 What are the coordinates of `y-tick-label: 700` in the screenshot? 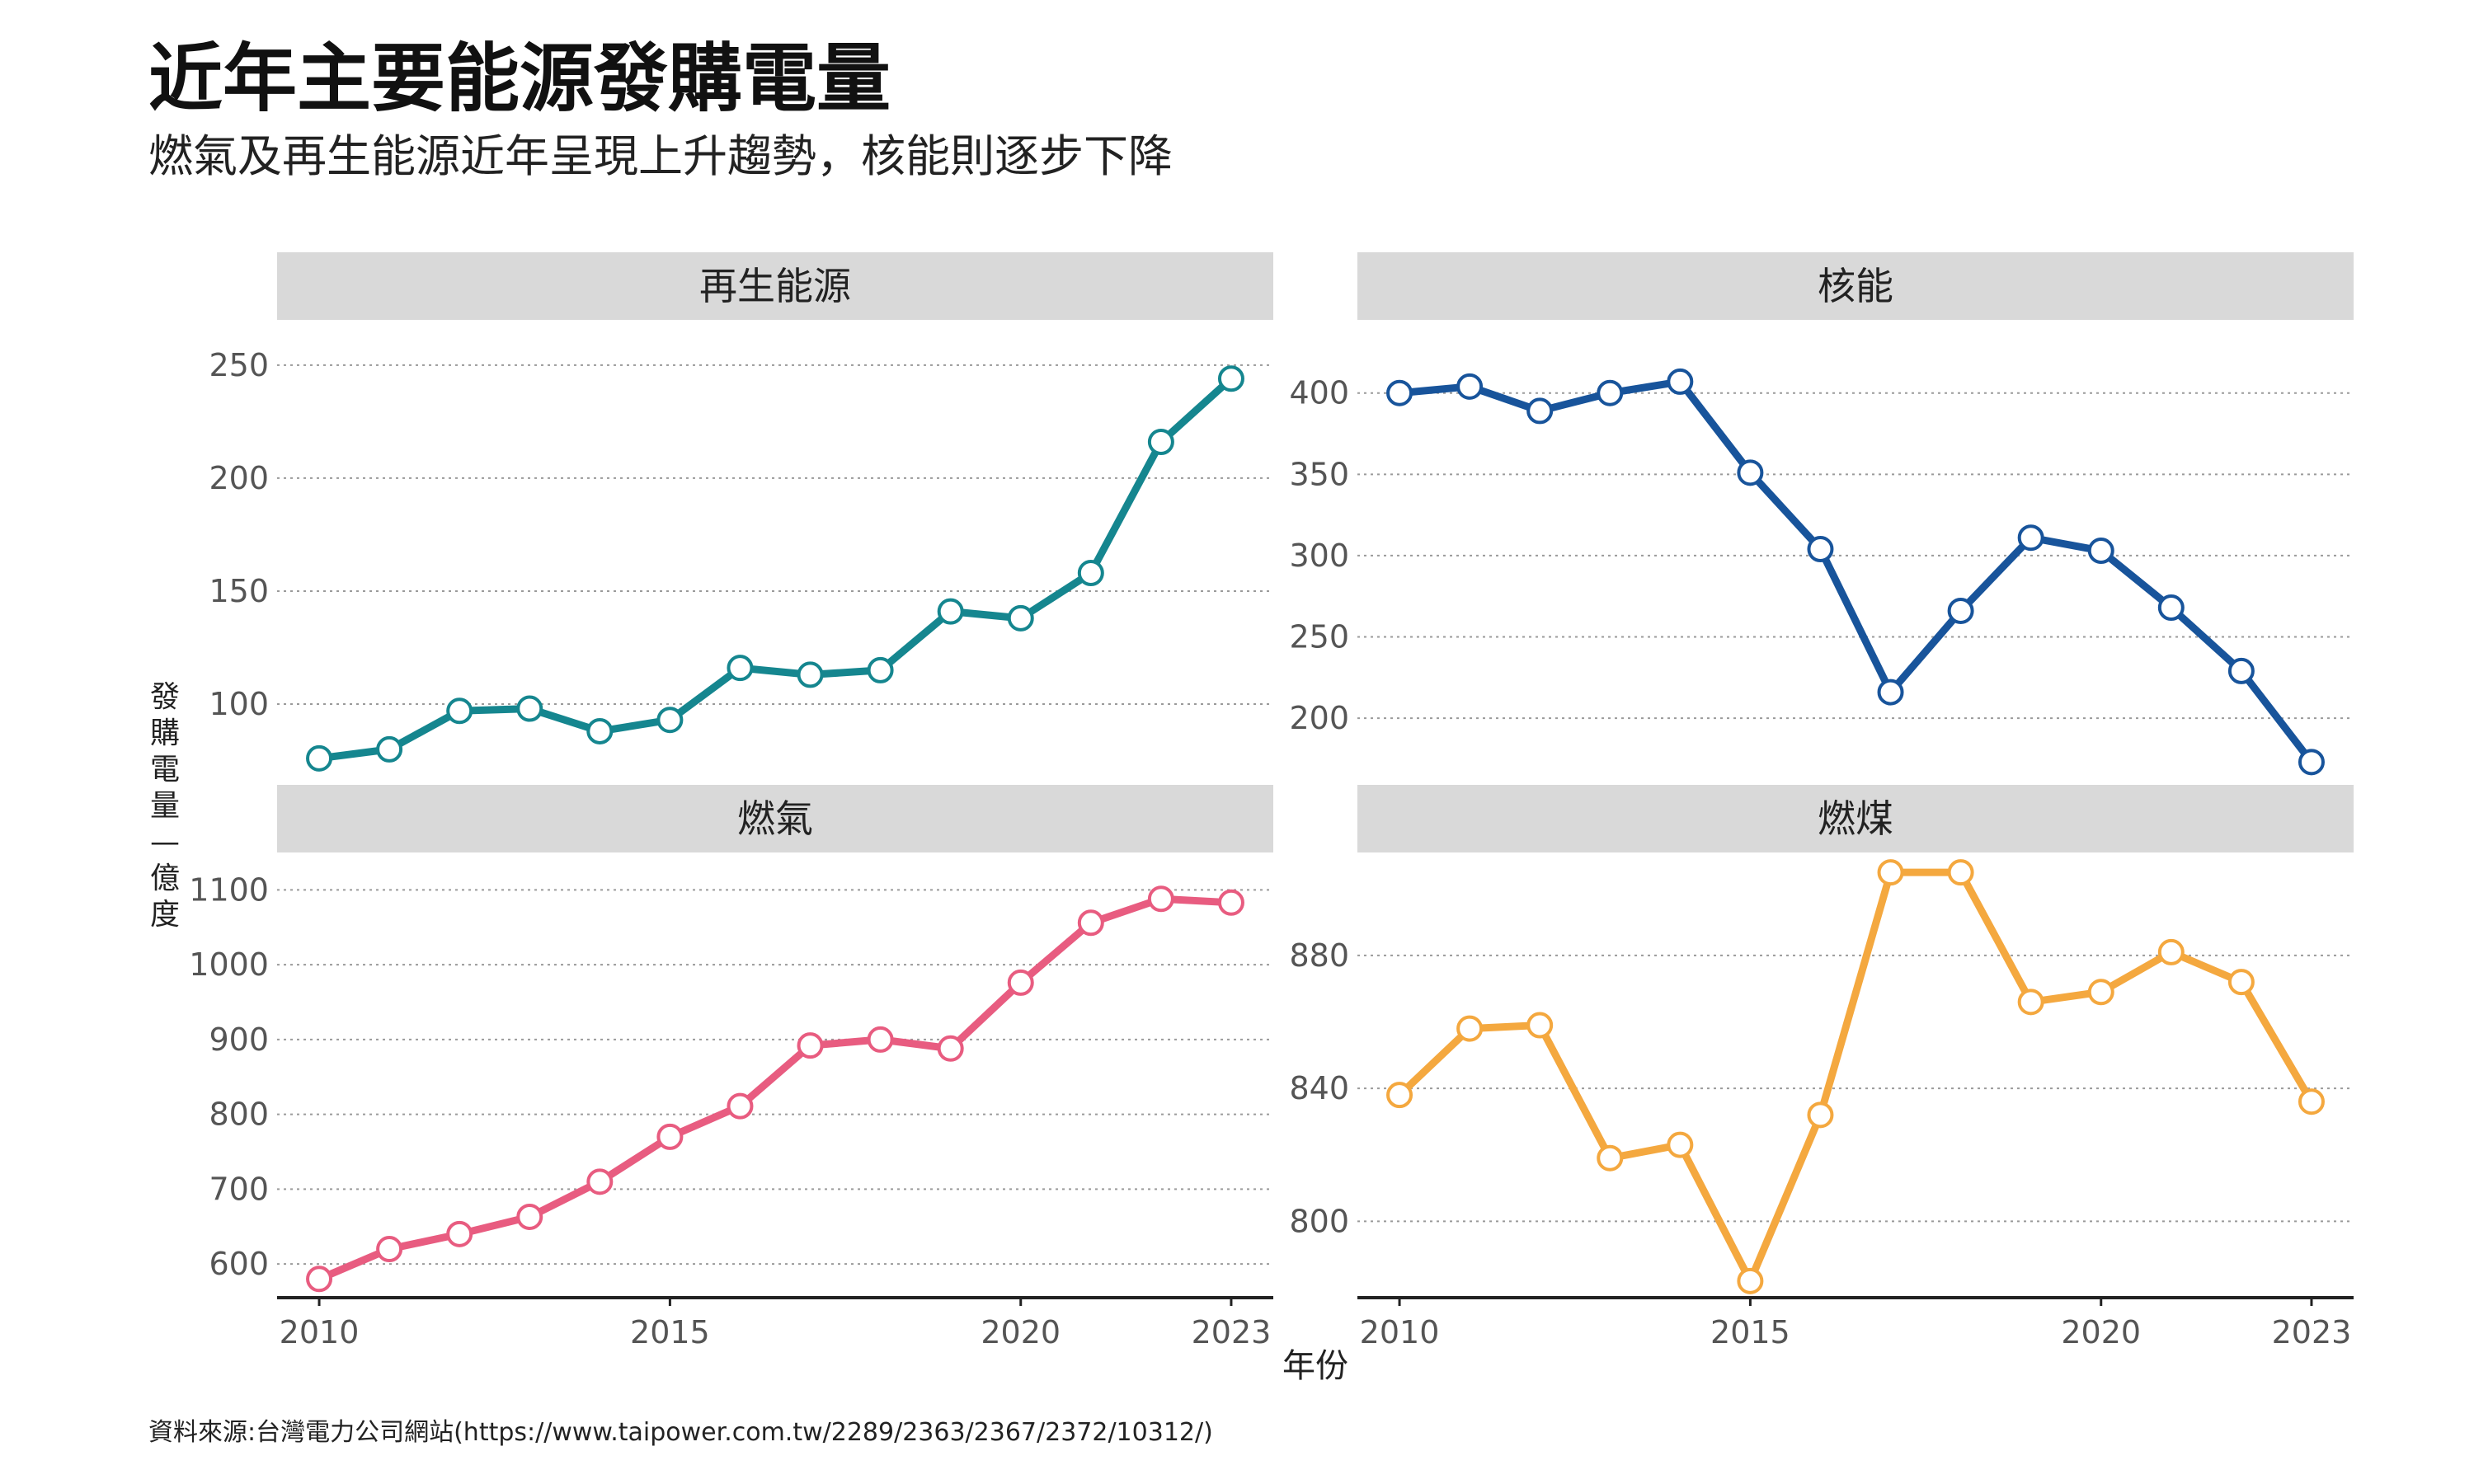 It's located at (239, 1189).